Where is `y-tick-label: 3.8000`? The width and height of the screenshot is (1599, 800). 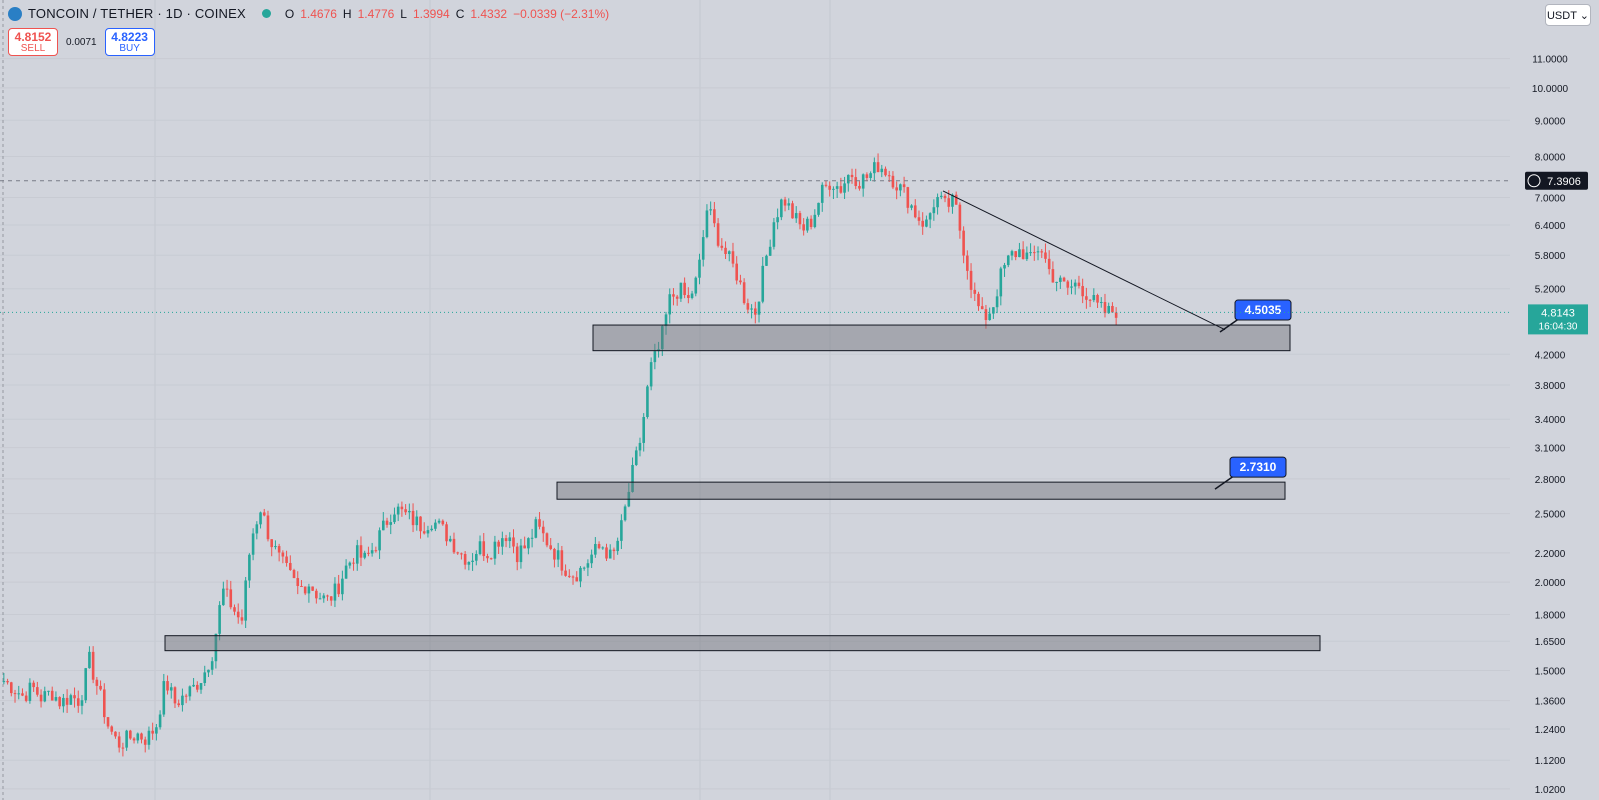
y-tick-label: 3.8000 is located at coordinates (1550, 386).